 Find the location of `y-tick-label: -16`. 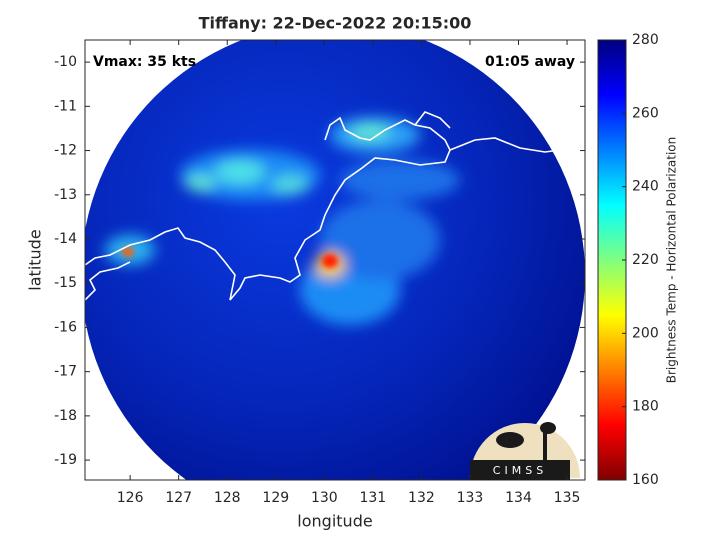

y-tick-label: -16 is located at coordinates (65, 327).